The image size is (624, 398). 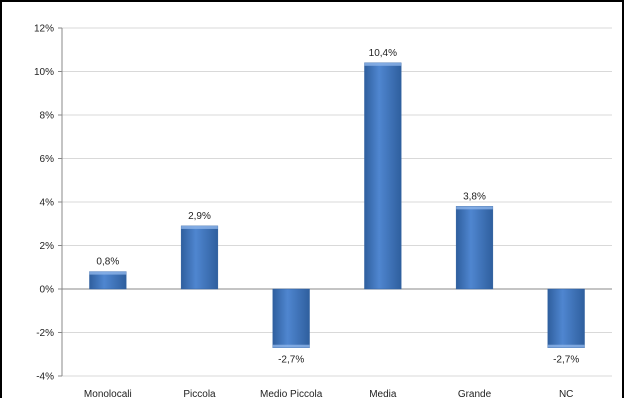 What do you see at coordinates (291, 393) in the screenshot?
I see `category-label: Medio Piccola` at bounding box center [291, 393].